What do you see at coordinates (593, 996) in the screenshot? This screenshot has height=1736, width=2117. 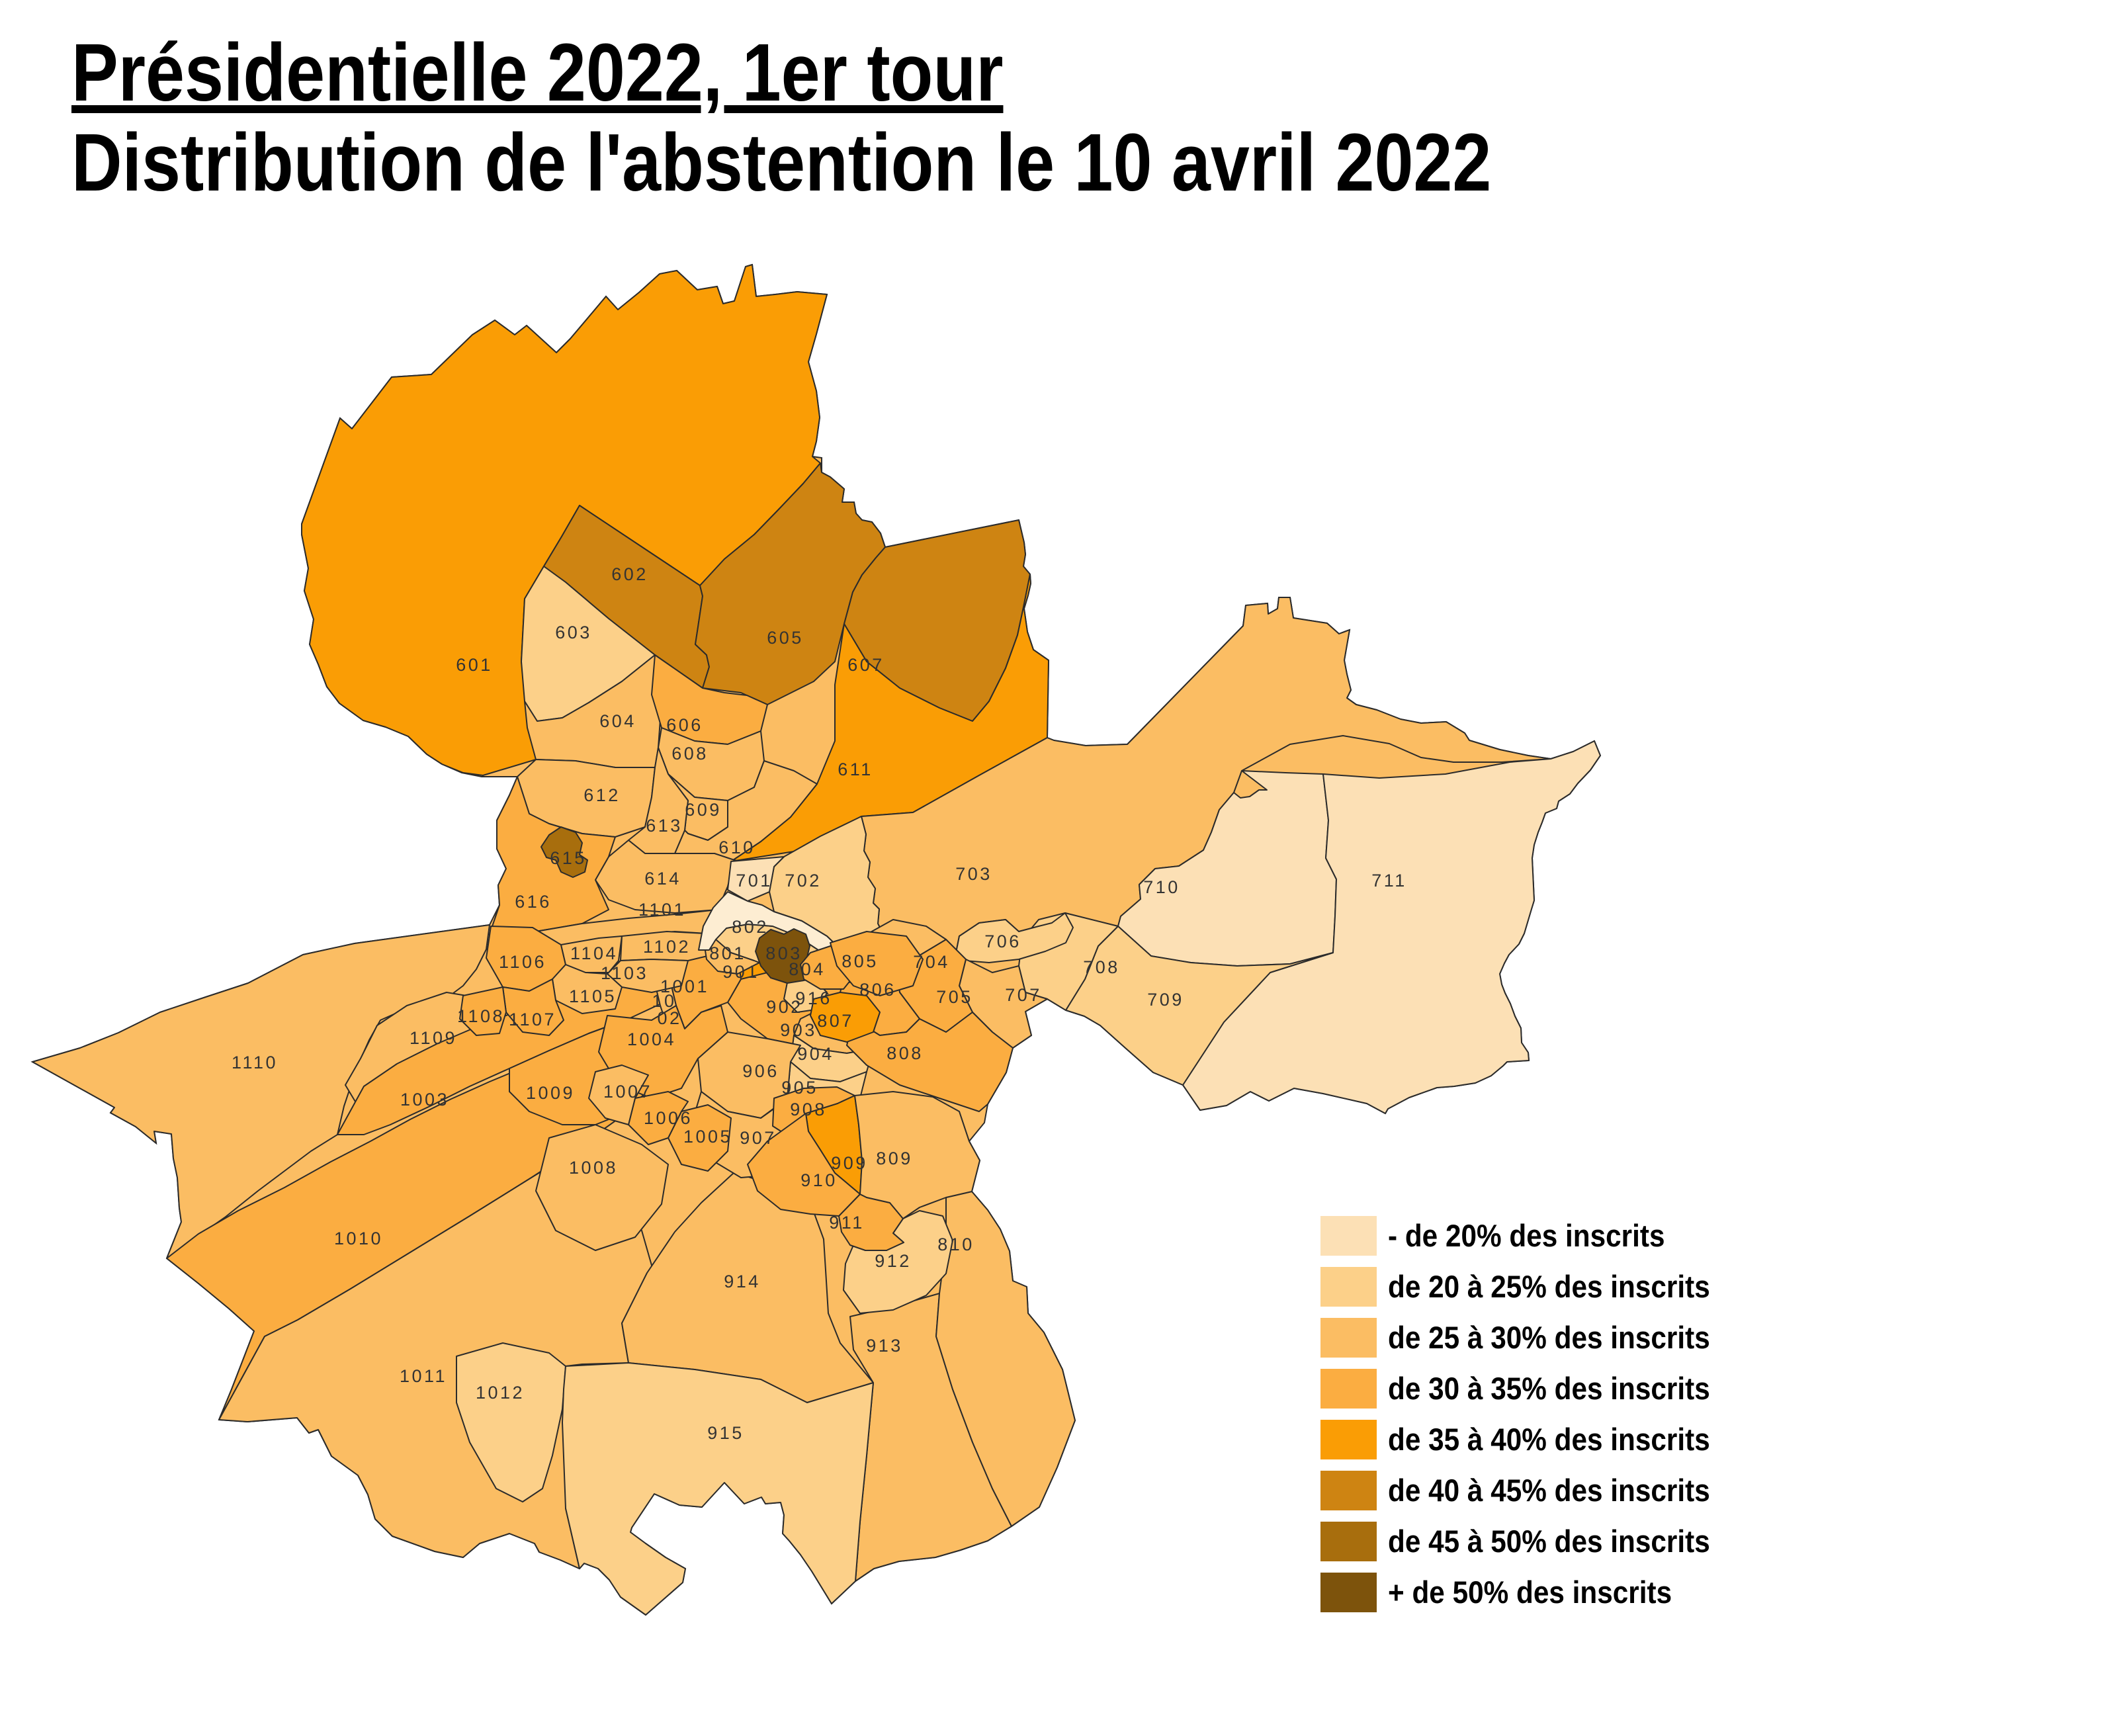 I see `svg-text: 1105` at bounding box center [593, 996].